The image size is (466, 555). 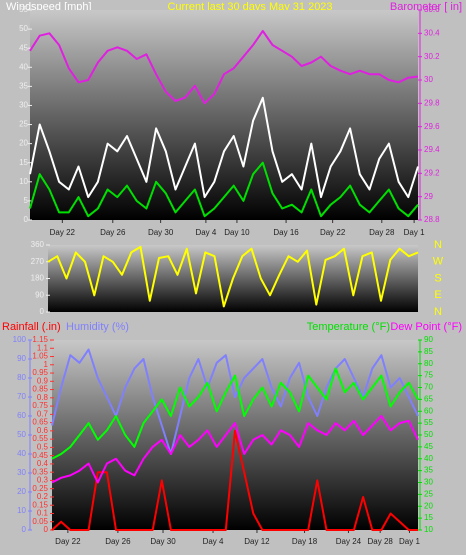 What do you see at coordinates (38, 261) in the screenshot?
I see `y-tick-label: 270` at bounding box center [38, 261].